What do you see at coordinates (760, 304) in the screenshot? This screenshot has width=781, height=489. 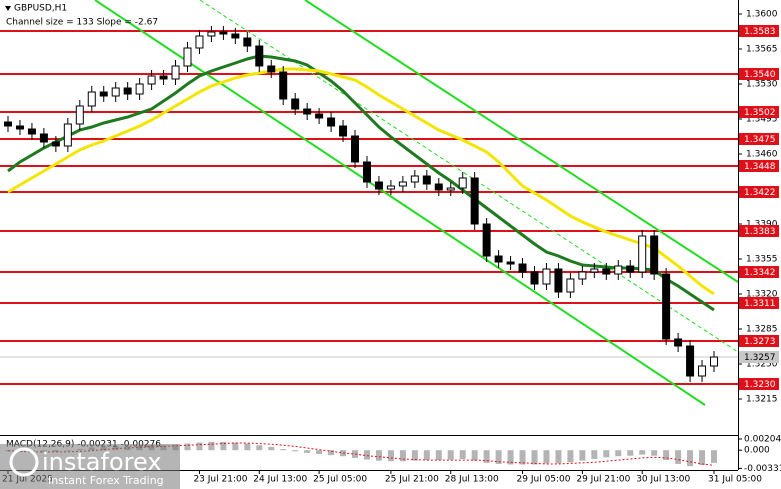 I see `level-label: 1.3311` at bounding box center [760, 304].